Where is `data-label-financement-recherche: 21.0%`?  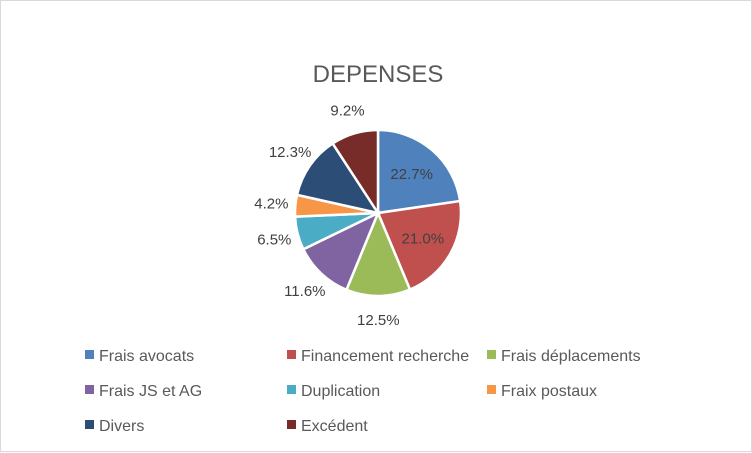 data-label-financement-recherche: 21.0% is located at coordinates (423, 238).